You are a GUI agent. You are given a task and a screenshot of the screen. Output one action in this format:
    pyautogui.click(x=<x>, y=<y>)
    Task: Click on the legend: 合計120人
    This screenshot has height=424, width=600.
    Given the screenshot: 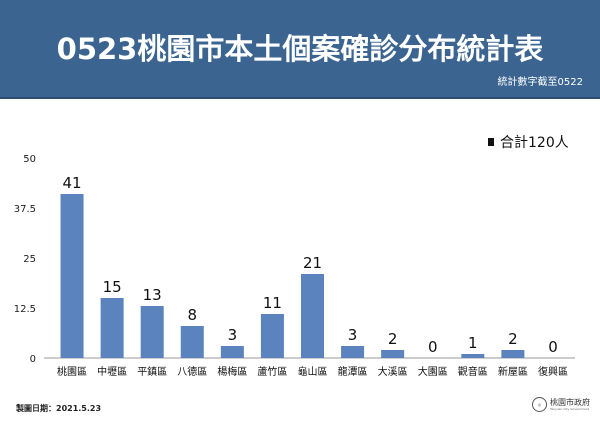 What is the action you would take?
    pyautogui.click(x=528, y=142)
    